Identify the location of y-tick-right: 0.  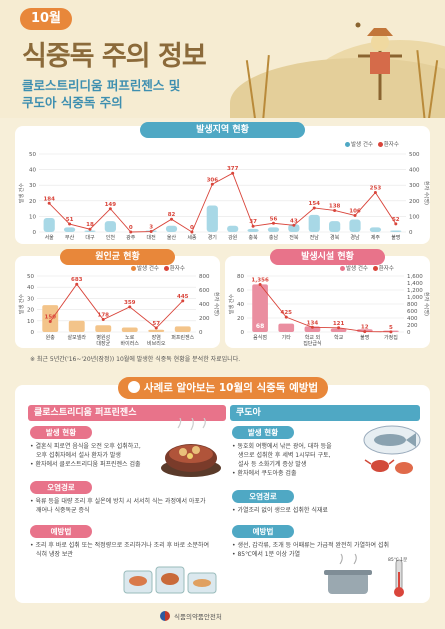
(409, 333).